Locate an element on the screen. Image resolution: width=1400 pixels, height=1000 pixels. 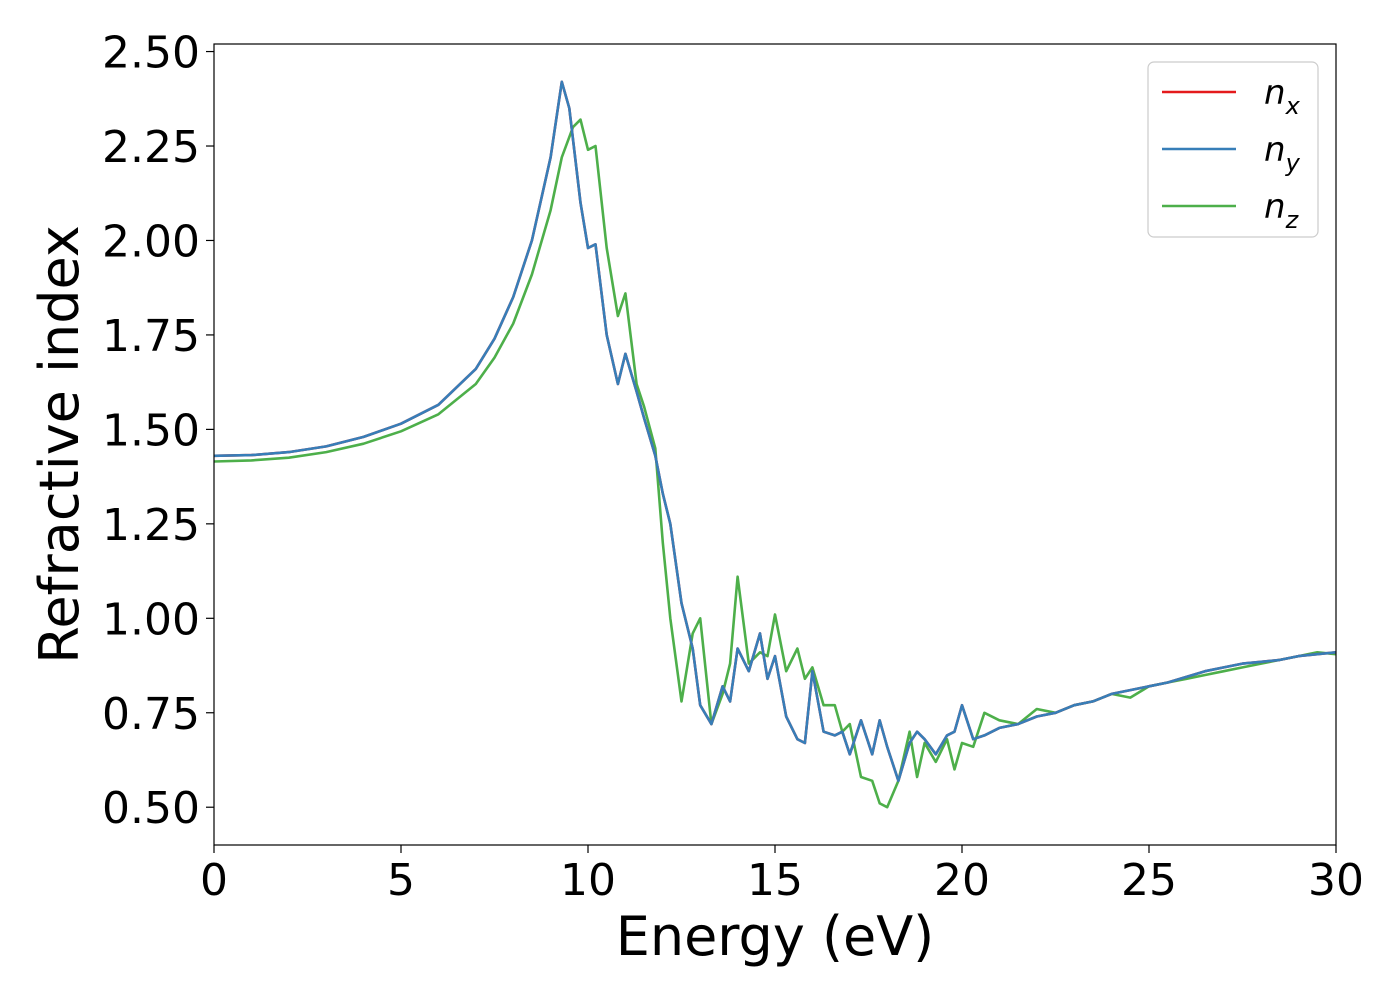
x-axis-ticks: 0 5 10 15 20 25 30 is located at coordinates (782, 875).